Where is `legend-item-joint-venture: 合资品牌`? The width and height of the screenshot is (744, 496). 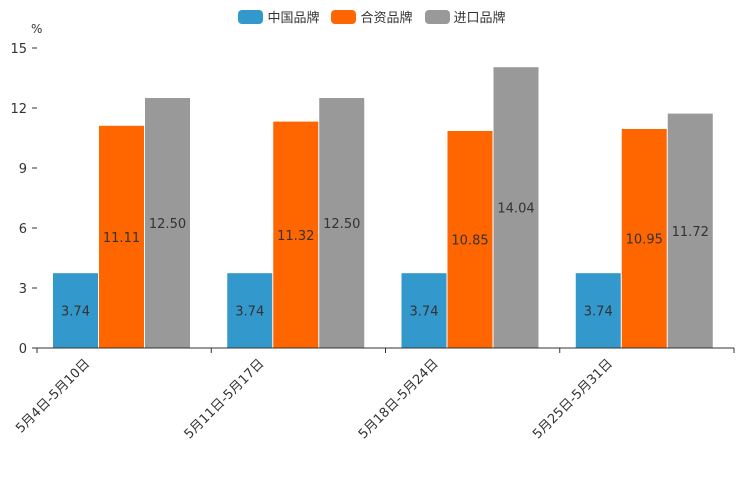
legend-item-joint-venture: 合资品牌 is located at coordinates (372, 16).